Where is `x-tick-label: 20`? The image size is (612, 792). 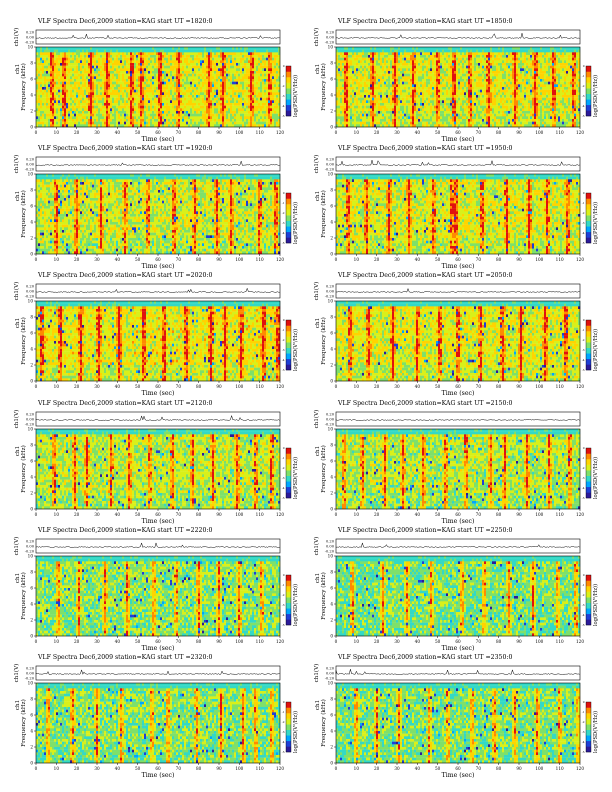
x-tick-label: 20 is located at coordinates (77, 514).